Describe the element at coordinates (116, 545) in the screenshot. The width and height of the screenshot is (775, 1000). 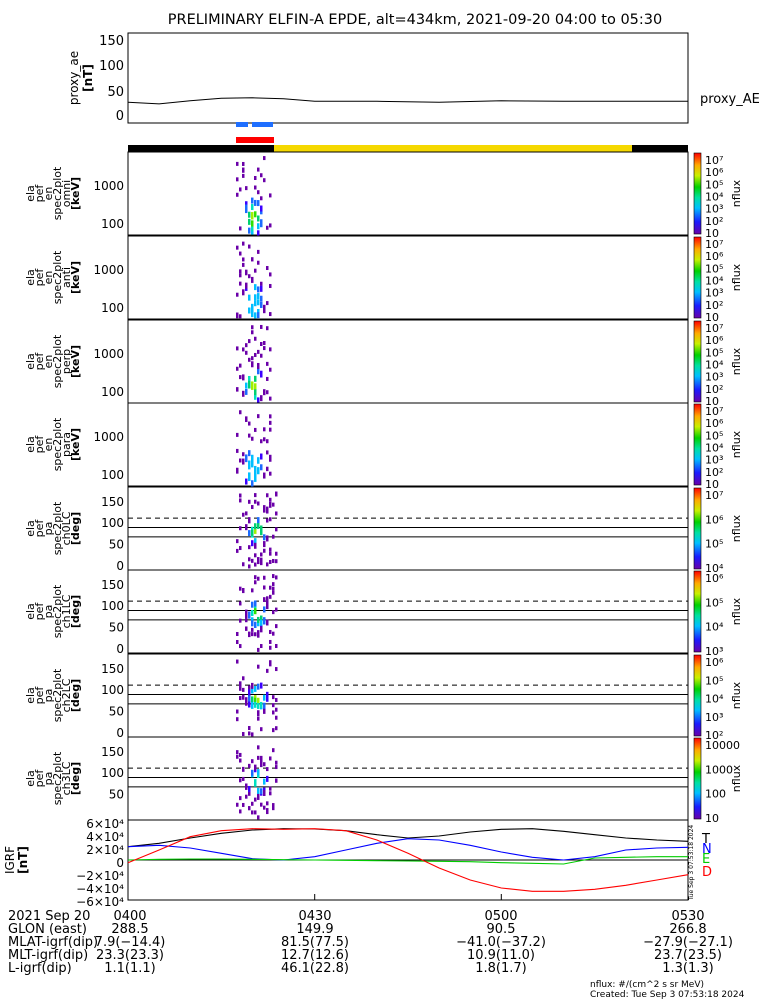
I see `panel-ytick: 50` at that location.